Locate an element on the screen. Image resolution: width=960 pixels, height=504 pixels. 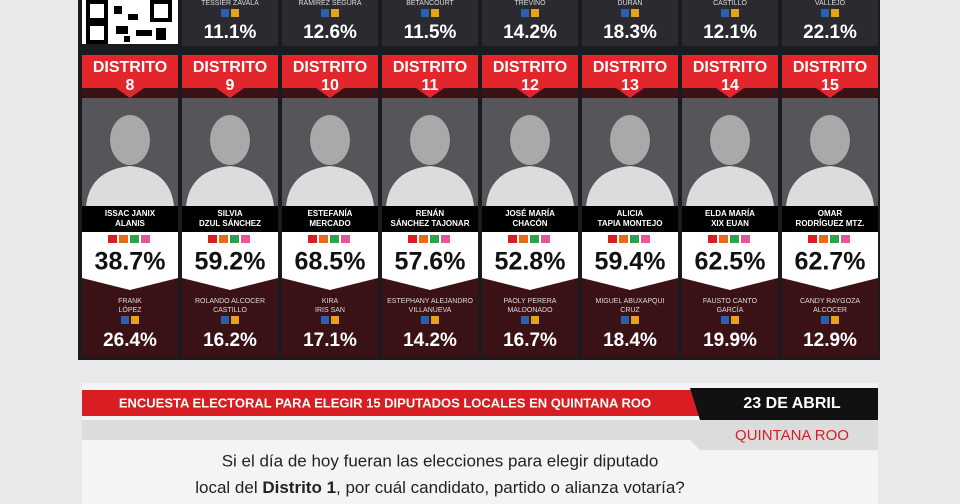
runner-up-name: KIRA is located at coordinates (330, 301).